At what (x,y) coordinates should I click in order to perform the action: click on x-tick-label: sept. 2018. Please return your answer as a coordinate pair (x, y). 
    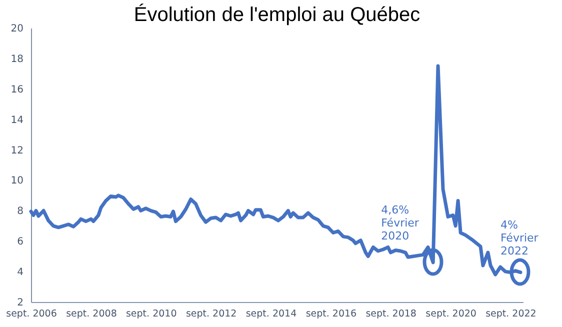
    Looking at the image, I should click on (391, 314).